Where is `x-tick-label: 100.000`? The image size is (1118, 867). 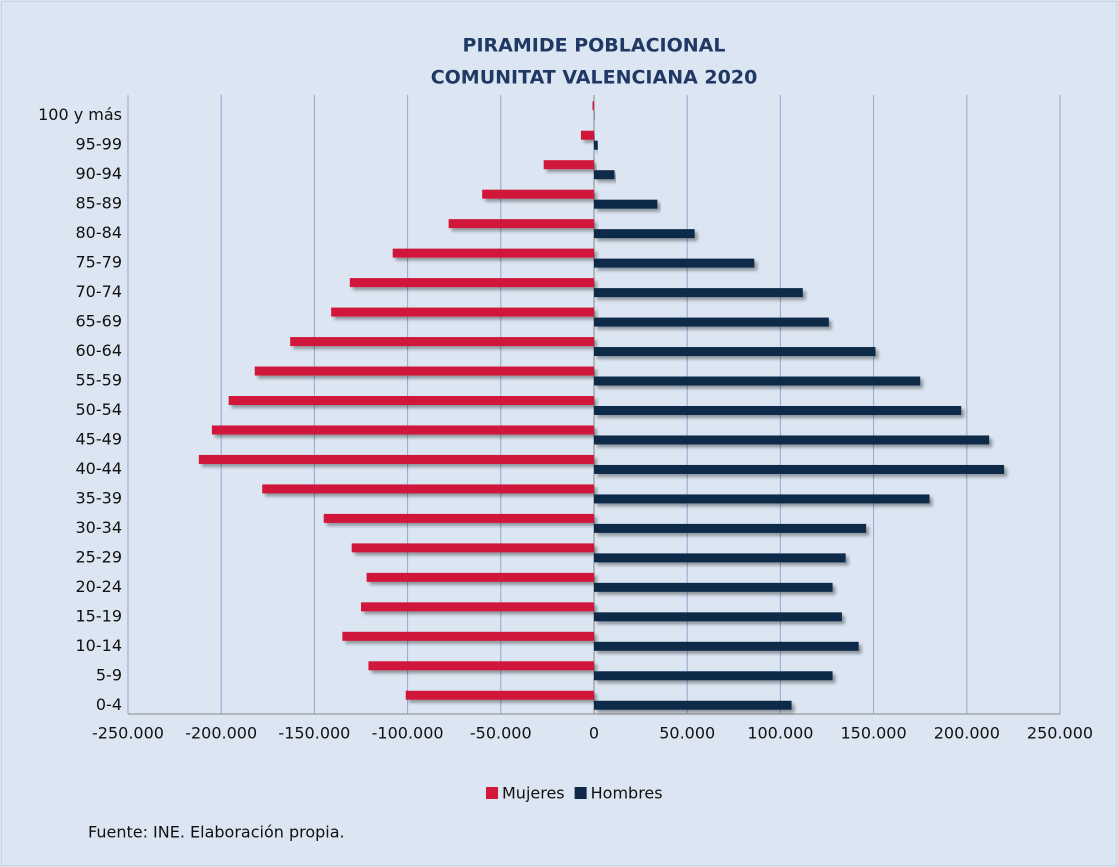
x-tick-label: 100.000 is located at coordinates (780, 733).